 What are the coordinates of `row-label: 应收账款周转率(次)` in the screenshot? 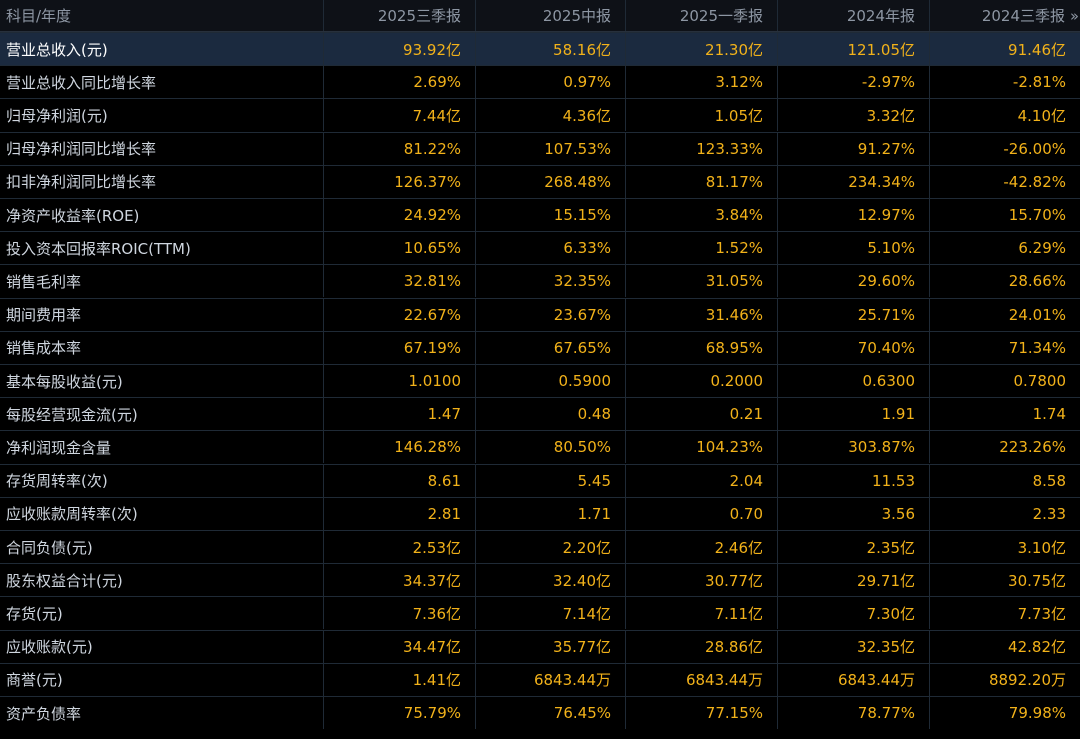 It's located at (162, 513).